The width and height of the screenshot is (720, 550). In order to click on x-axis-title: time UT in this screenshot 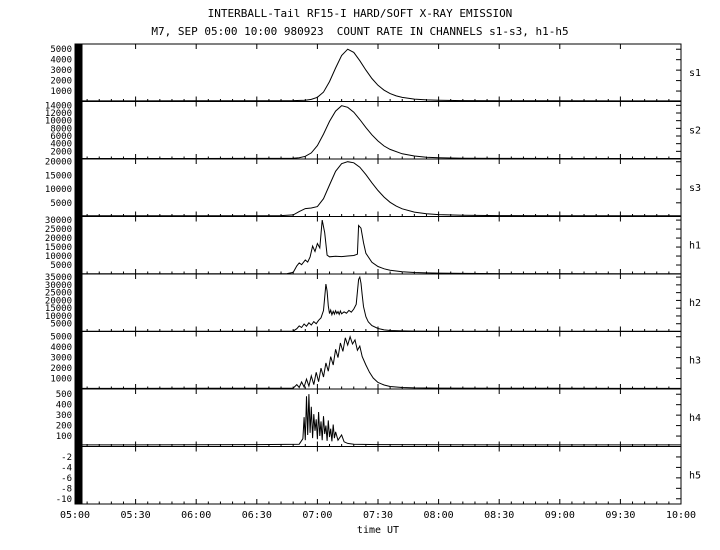, I will do `click(378, 530)`.